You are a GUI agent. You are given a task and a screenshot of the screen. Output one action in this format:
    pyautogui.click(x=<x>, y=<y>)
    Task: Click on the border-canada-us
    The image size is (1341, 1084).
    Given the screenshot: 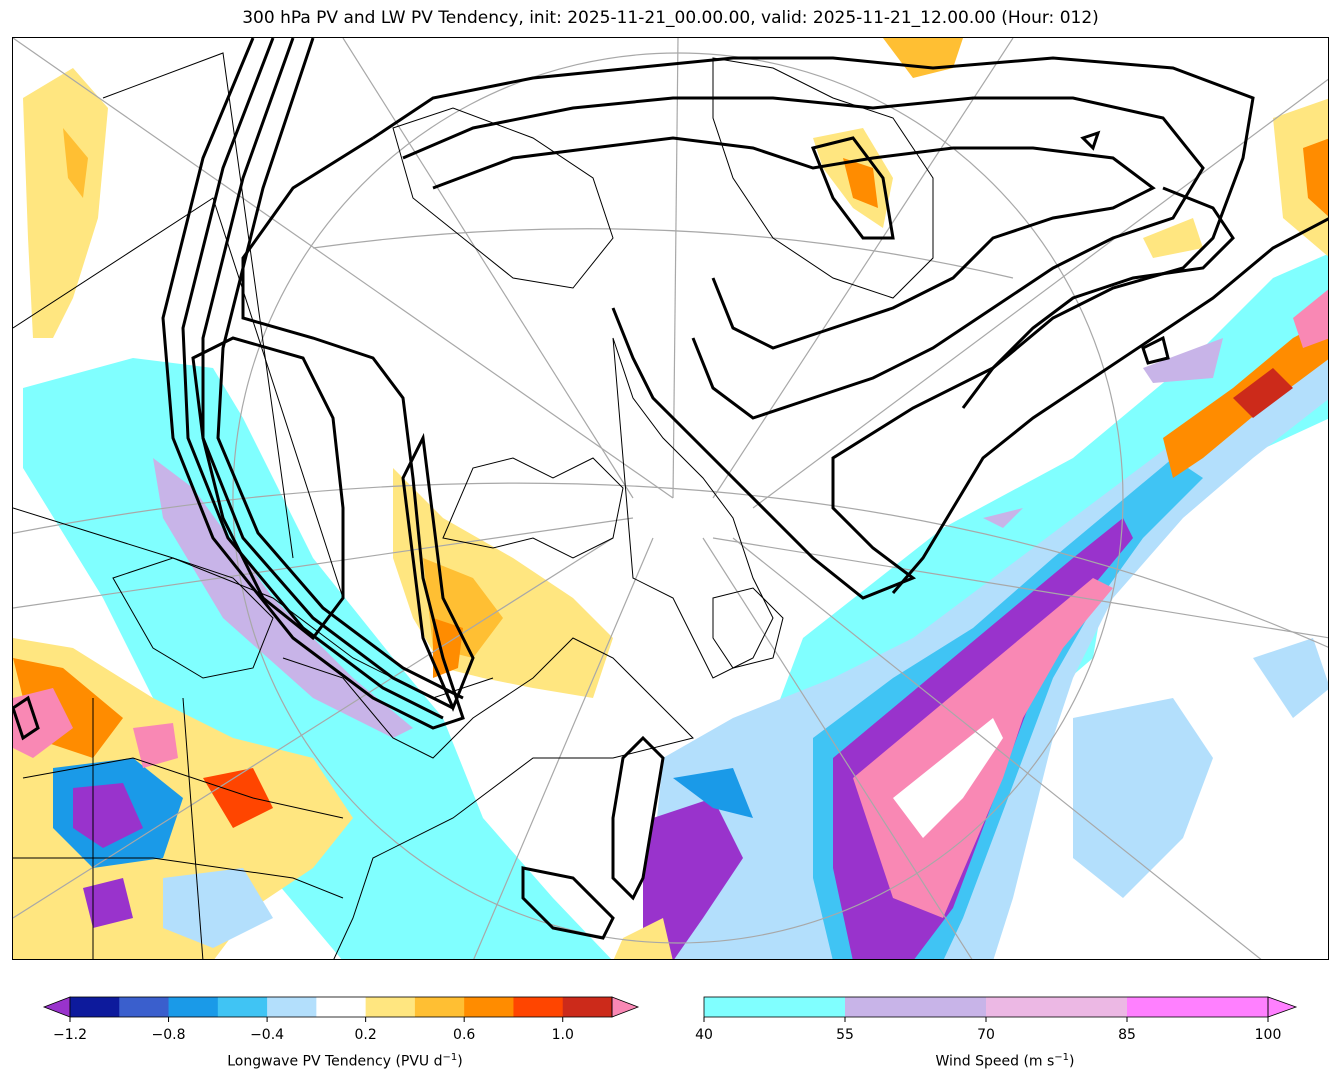 What is the action you would take?
    pyautogui.click(x=253, y=603)
    